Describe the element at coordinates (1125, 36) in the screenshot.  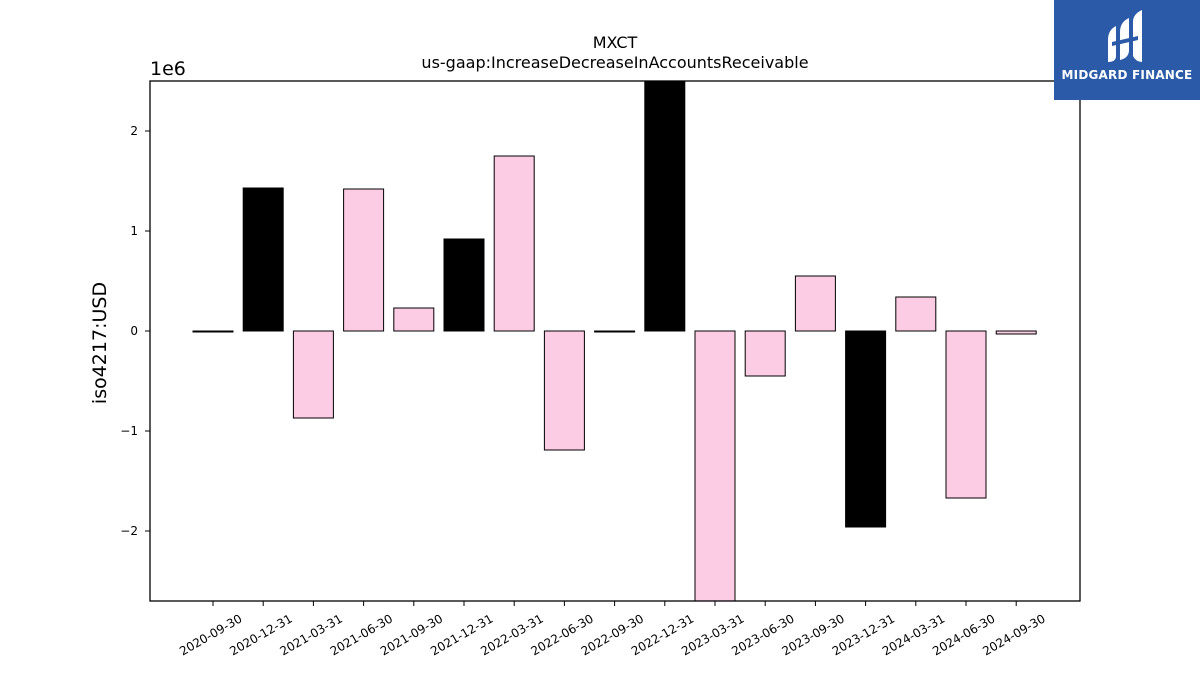
I see `logo-mark-icon` at that location.